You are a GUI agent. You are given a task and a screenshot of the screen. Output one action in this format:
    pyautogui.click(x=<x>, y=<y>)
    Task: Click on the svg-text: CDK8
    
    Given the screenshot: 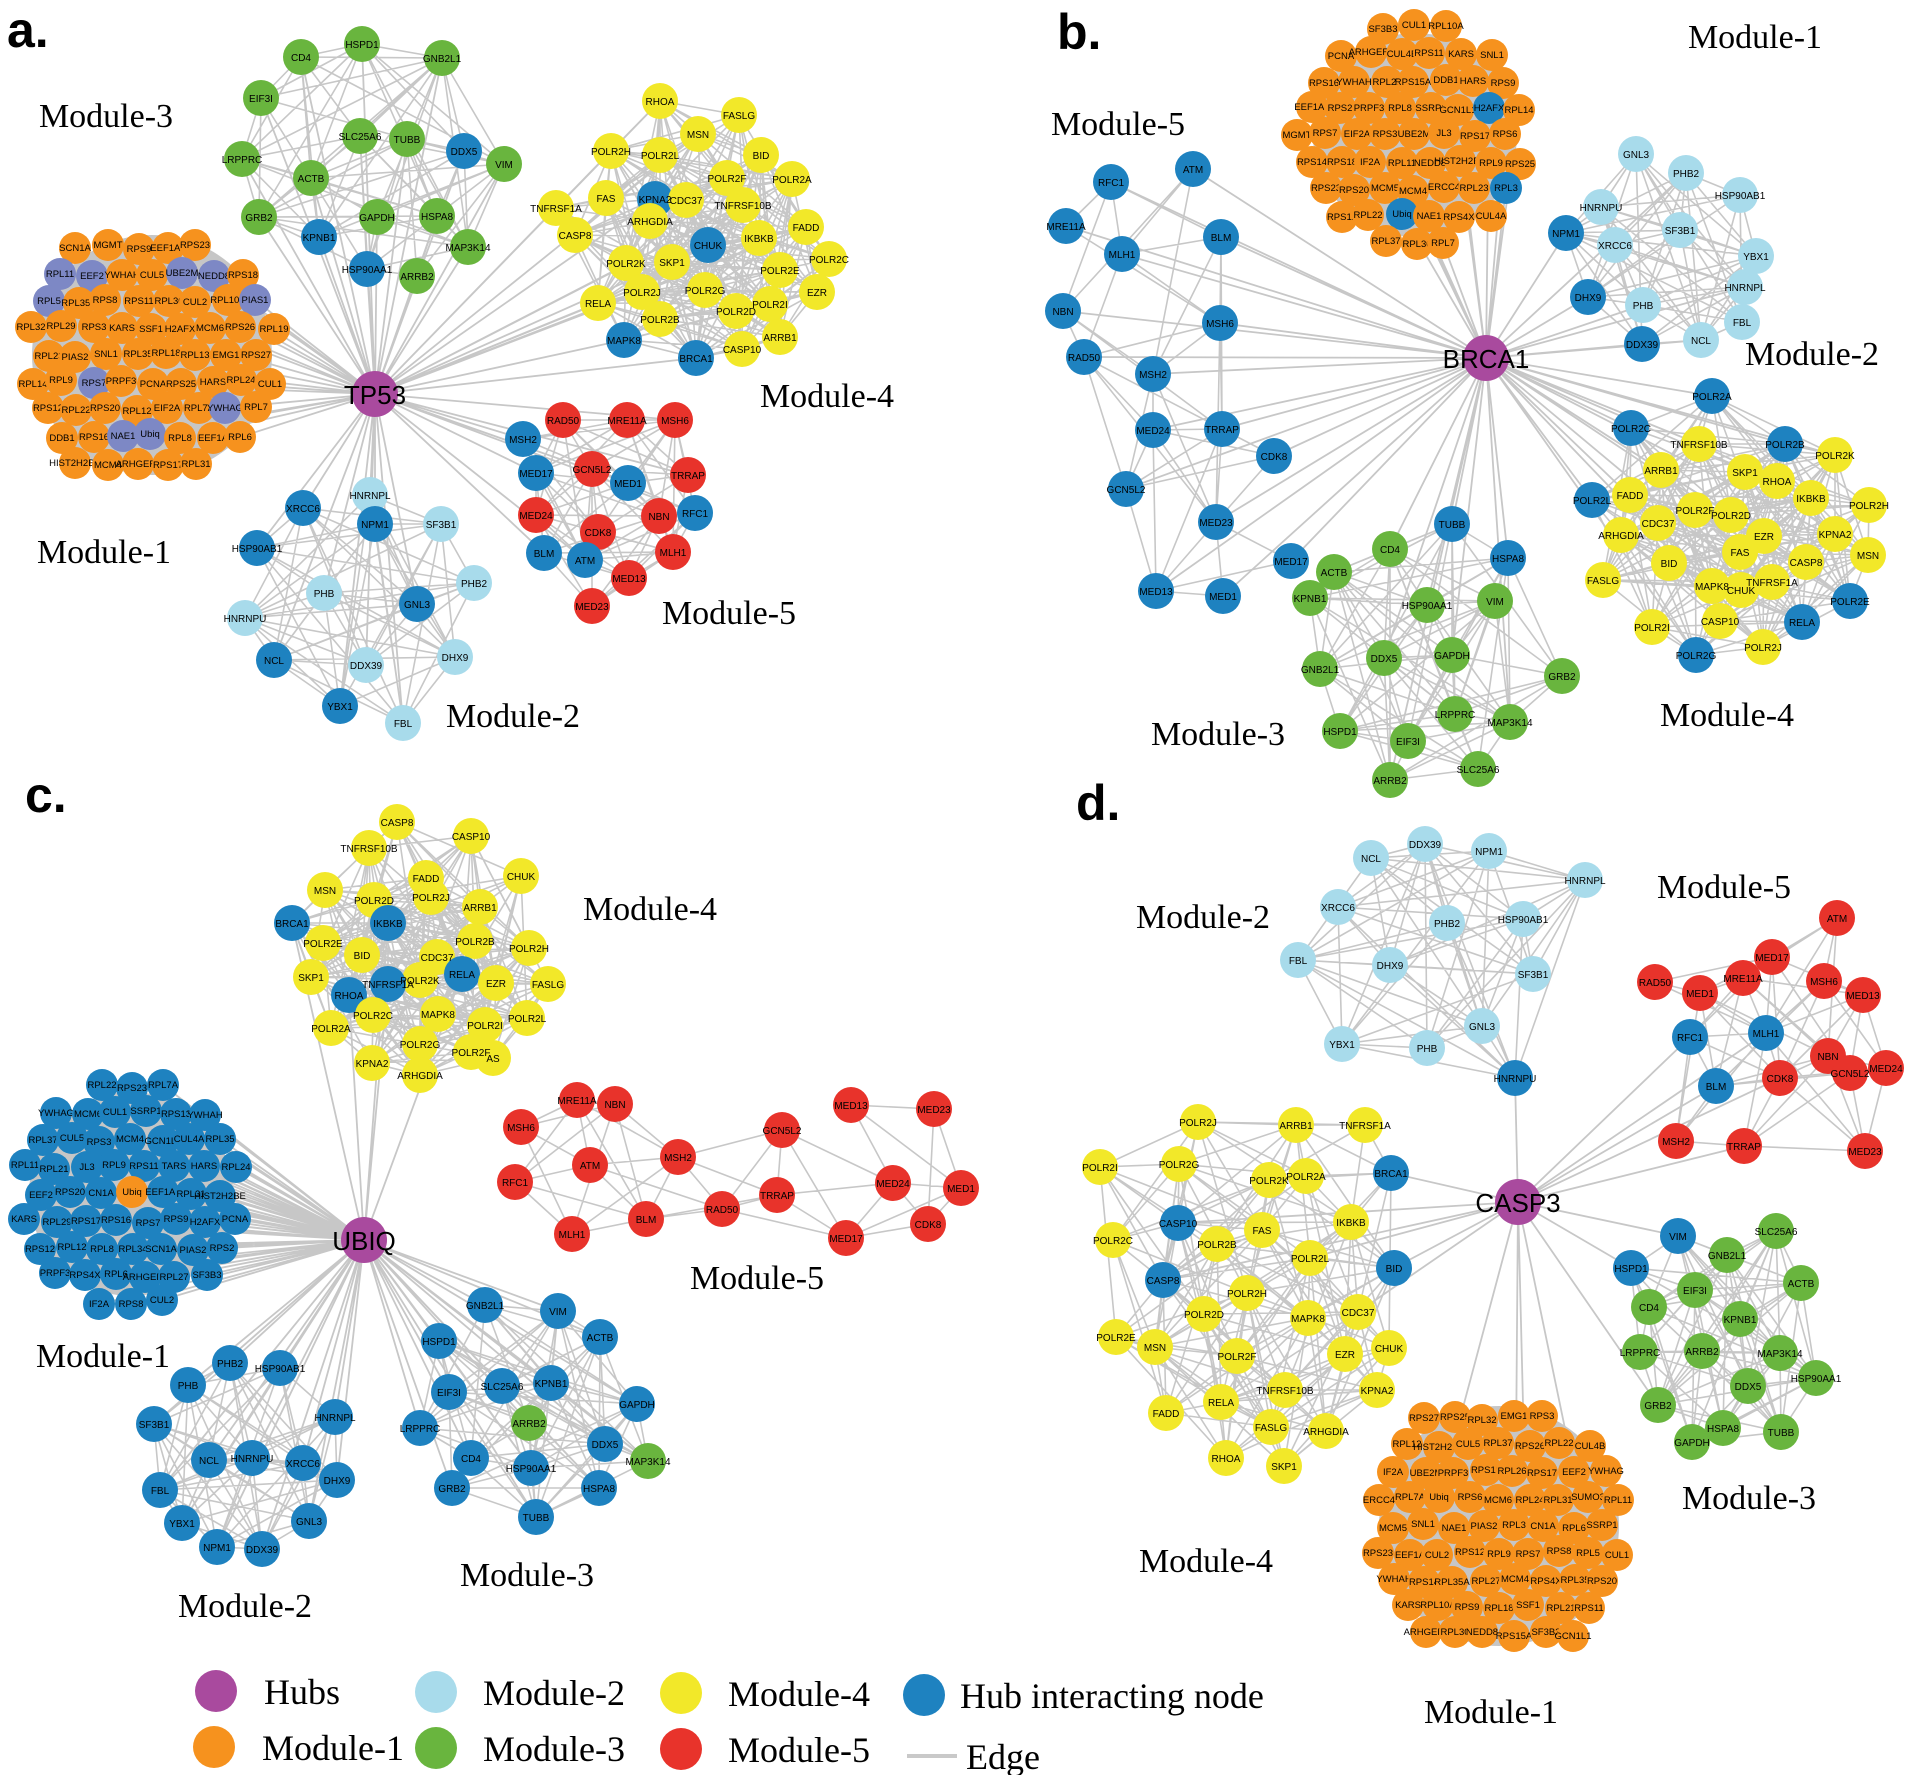 What is the action you would take?
    pyautogui.click(x=1274, y=457)
    